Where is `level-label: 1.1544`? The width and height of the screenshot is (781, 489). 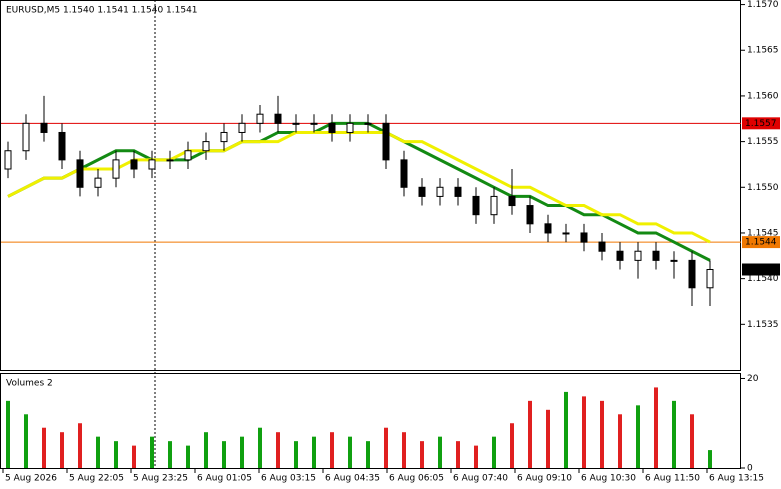 level-label: 1.1544 is located at coordinates (761, 243).